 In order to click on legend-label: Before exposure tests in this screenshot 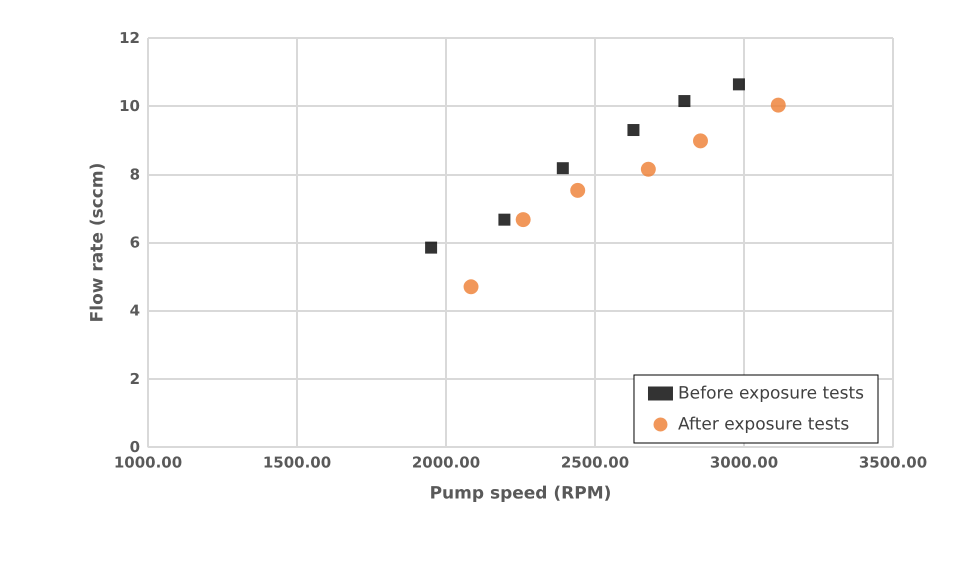, I will do `click(771, 394)`.